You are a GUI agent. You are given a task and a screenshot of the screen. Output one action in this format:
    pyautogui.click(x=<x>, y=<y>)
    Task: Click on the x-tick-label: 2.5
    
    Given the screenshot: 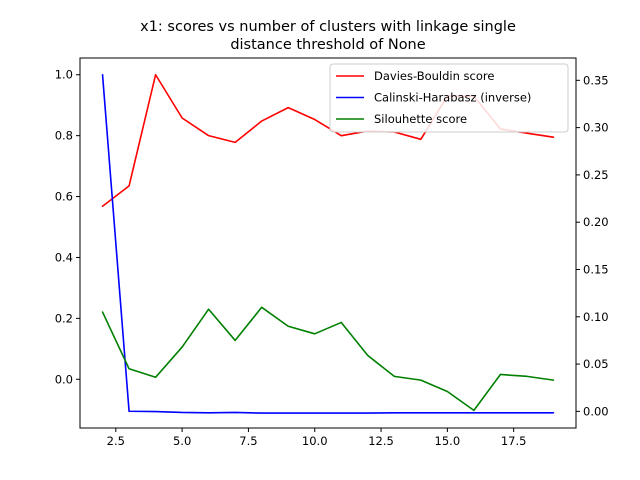 What is the action you would take?
    pyautogui.click(x=116, y=441)
    